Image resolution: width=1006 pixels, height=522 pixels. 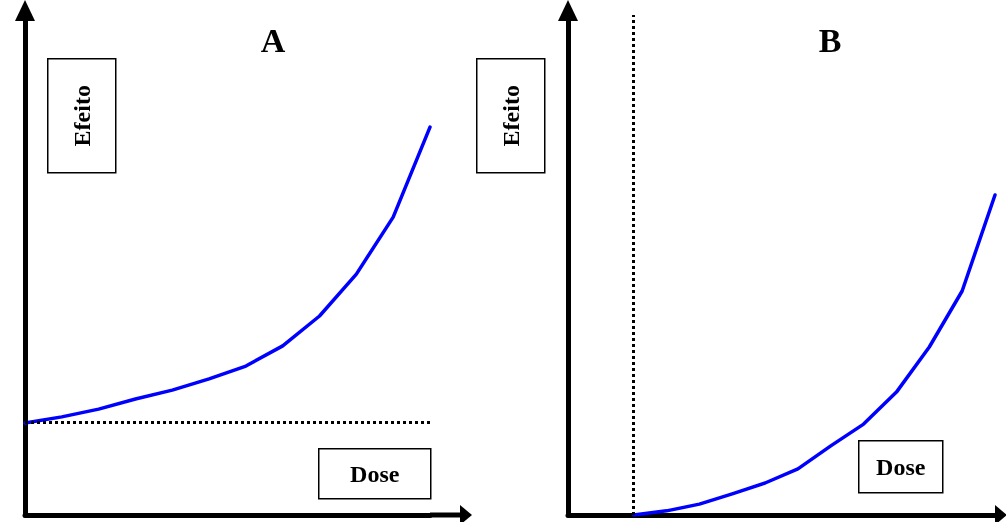 I want to click on chart-title: B, so click(x=830, y=40).